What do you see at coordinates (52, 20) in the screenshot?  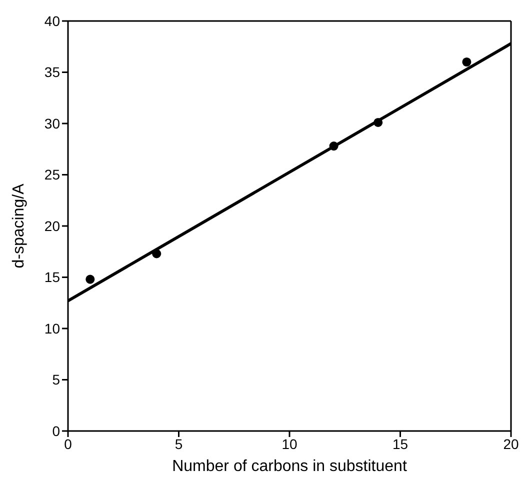 I see `y-tick-label: 40` at bounding box center [52, 20].